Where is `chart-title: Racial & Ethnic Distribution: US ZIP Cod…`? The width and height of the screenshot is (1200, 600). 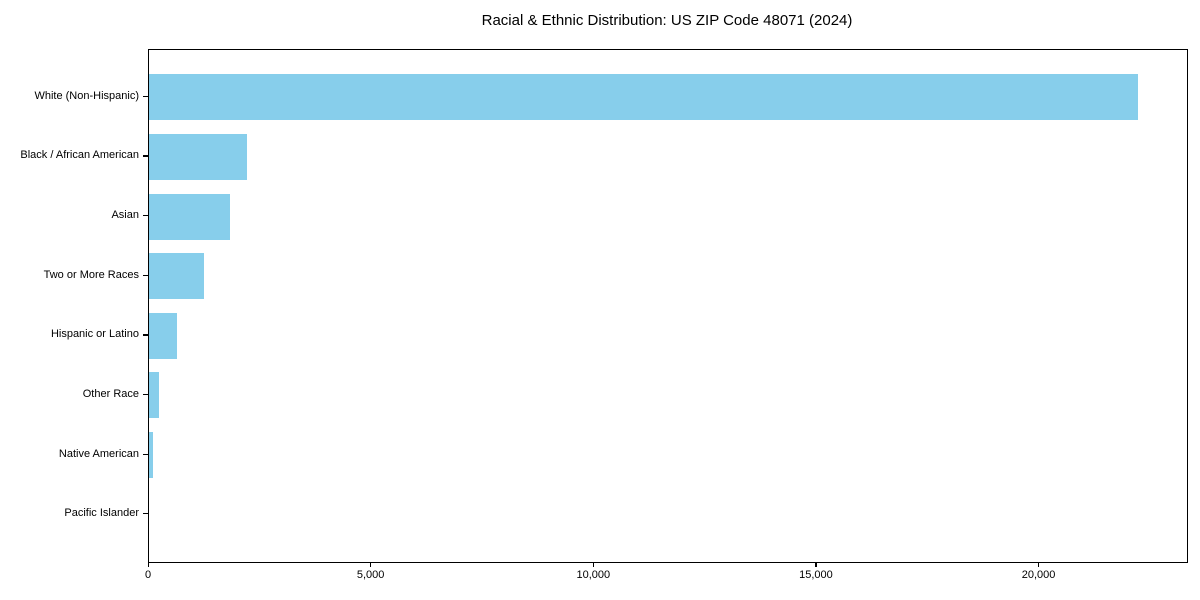
chart-title: Racial & Ethnic Distribution: US ZIP Cod… is located at coordinates (667, 20).